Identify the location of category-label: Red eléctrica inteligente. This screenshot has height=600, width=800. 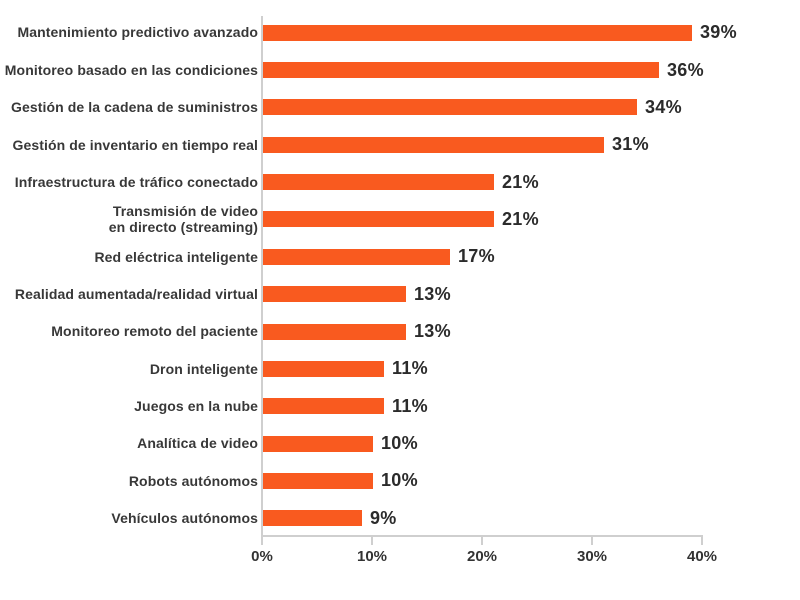
(176, 256).